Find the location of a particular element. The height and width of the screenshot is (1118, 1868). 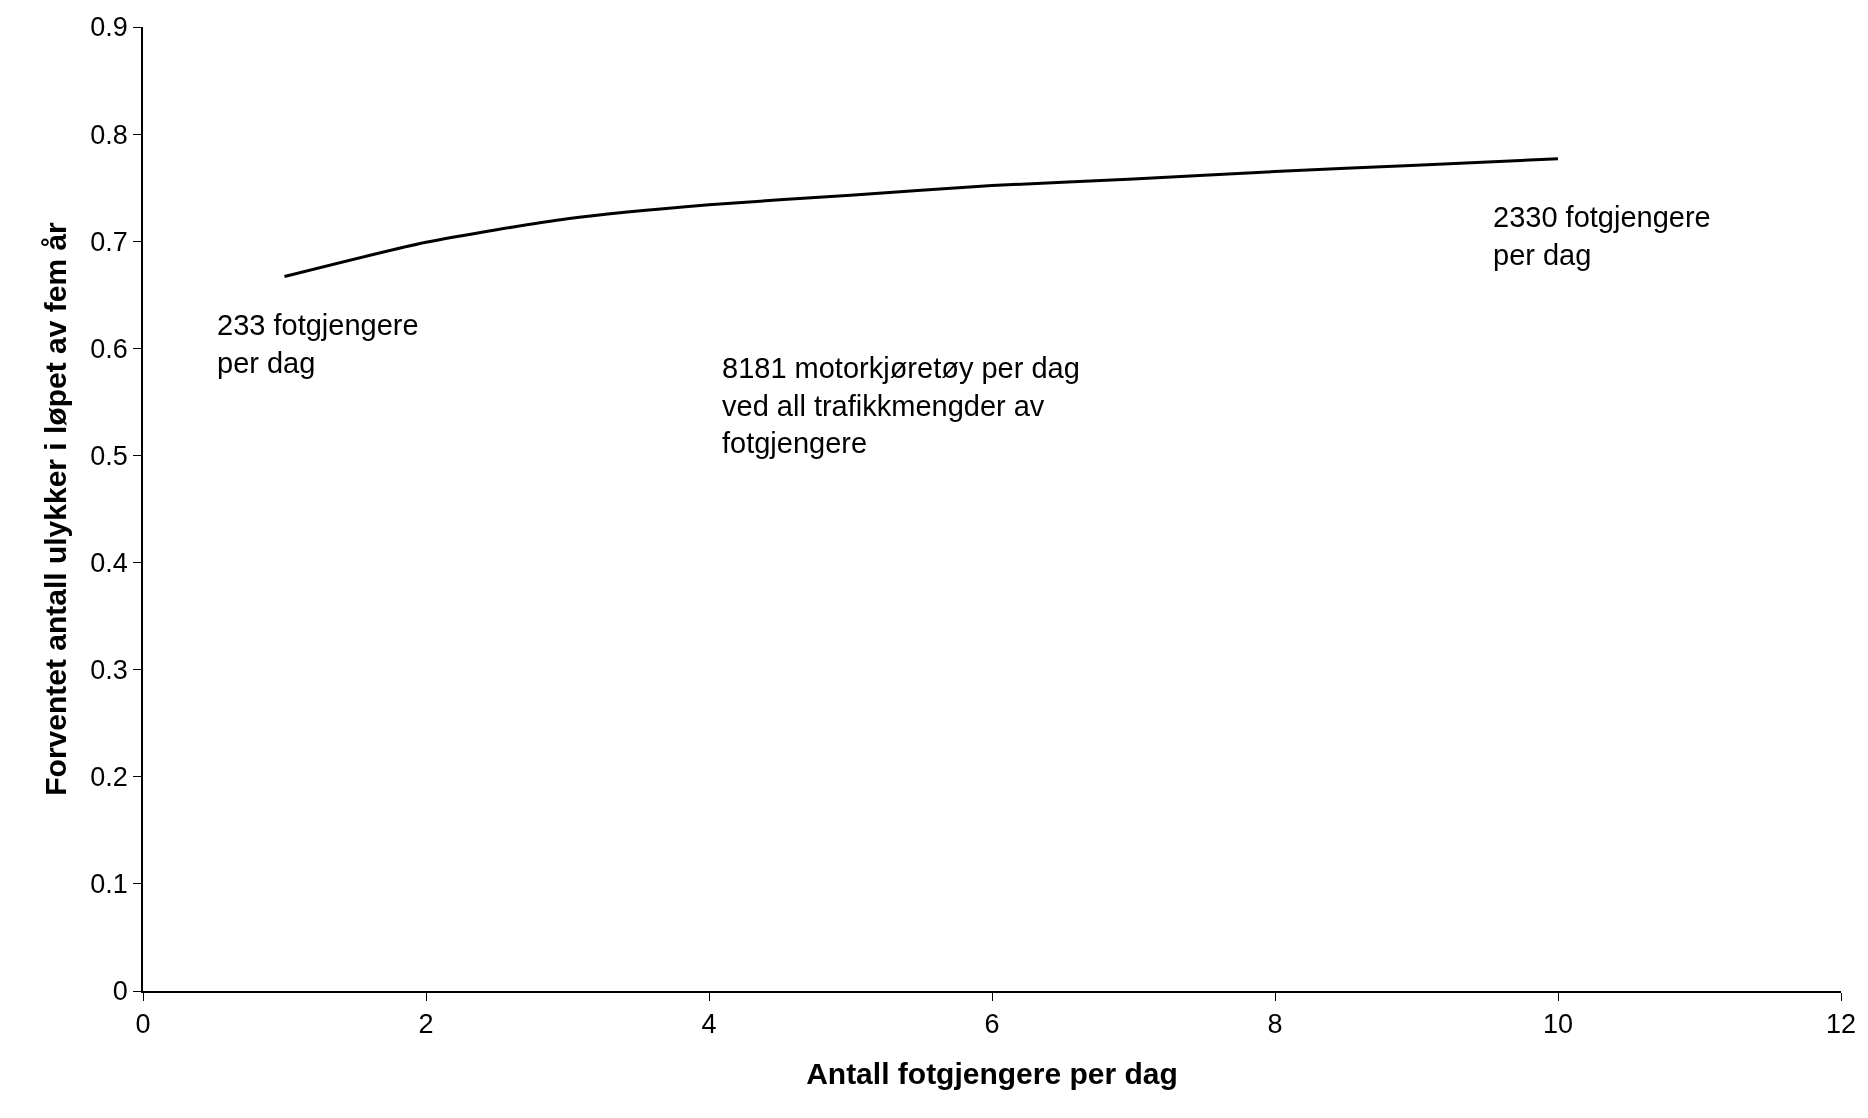

y-tick-label: 0.4 is located at coordinates (109, 563).